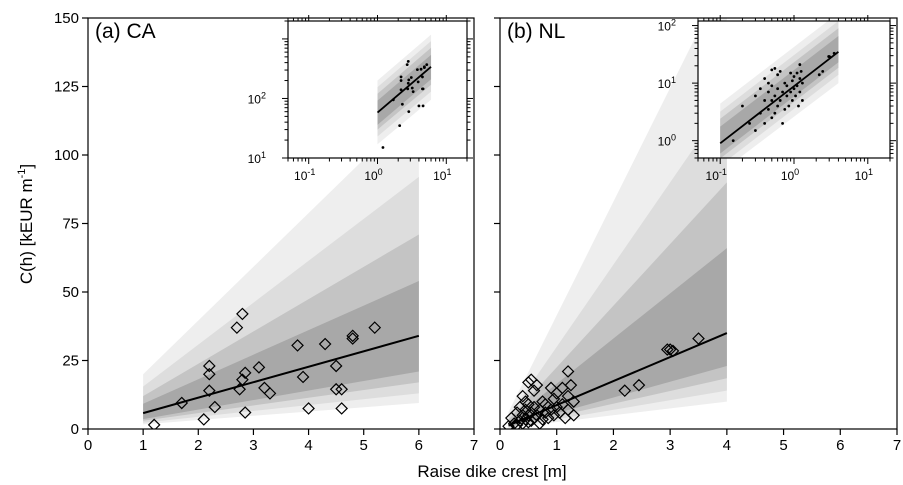  Describe the element at coordinates (500, 445) in the screenshot. I see `x-tick-label: 0` at that location.